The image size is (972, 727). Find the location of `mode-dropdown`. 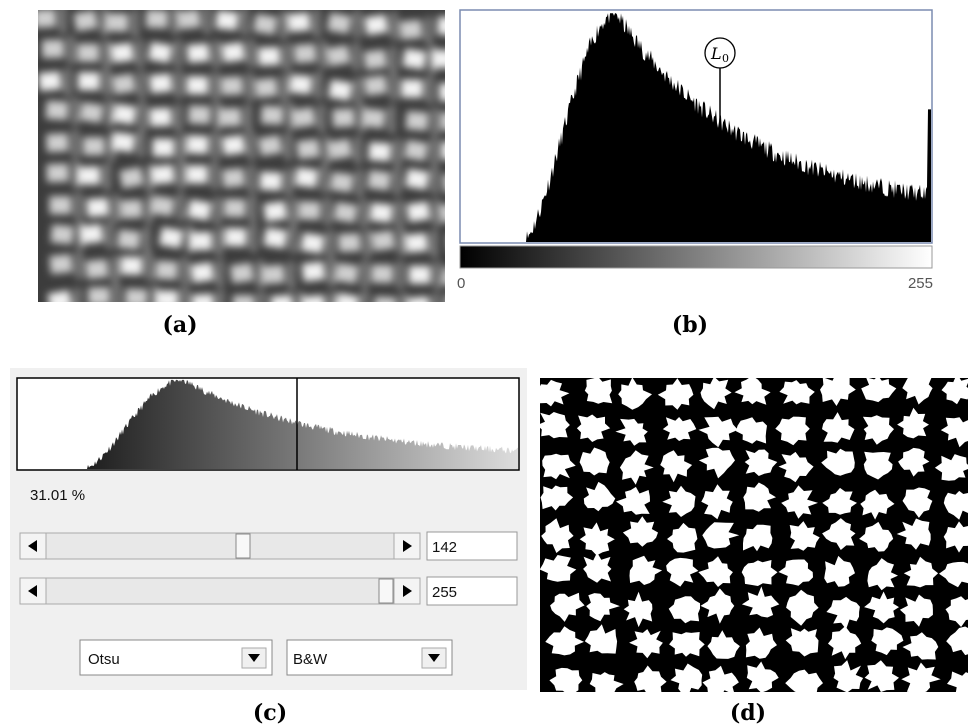

mode-dropdown is located at coordinates (369, 657).